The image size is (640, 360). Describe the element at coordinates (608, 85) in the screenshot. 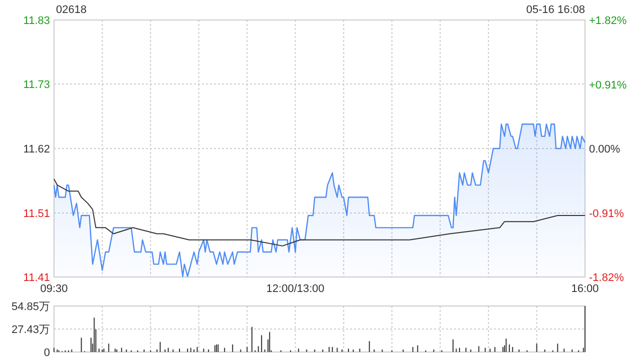

I see `y2-tick-label: +0.91%` at that location.